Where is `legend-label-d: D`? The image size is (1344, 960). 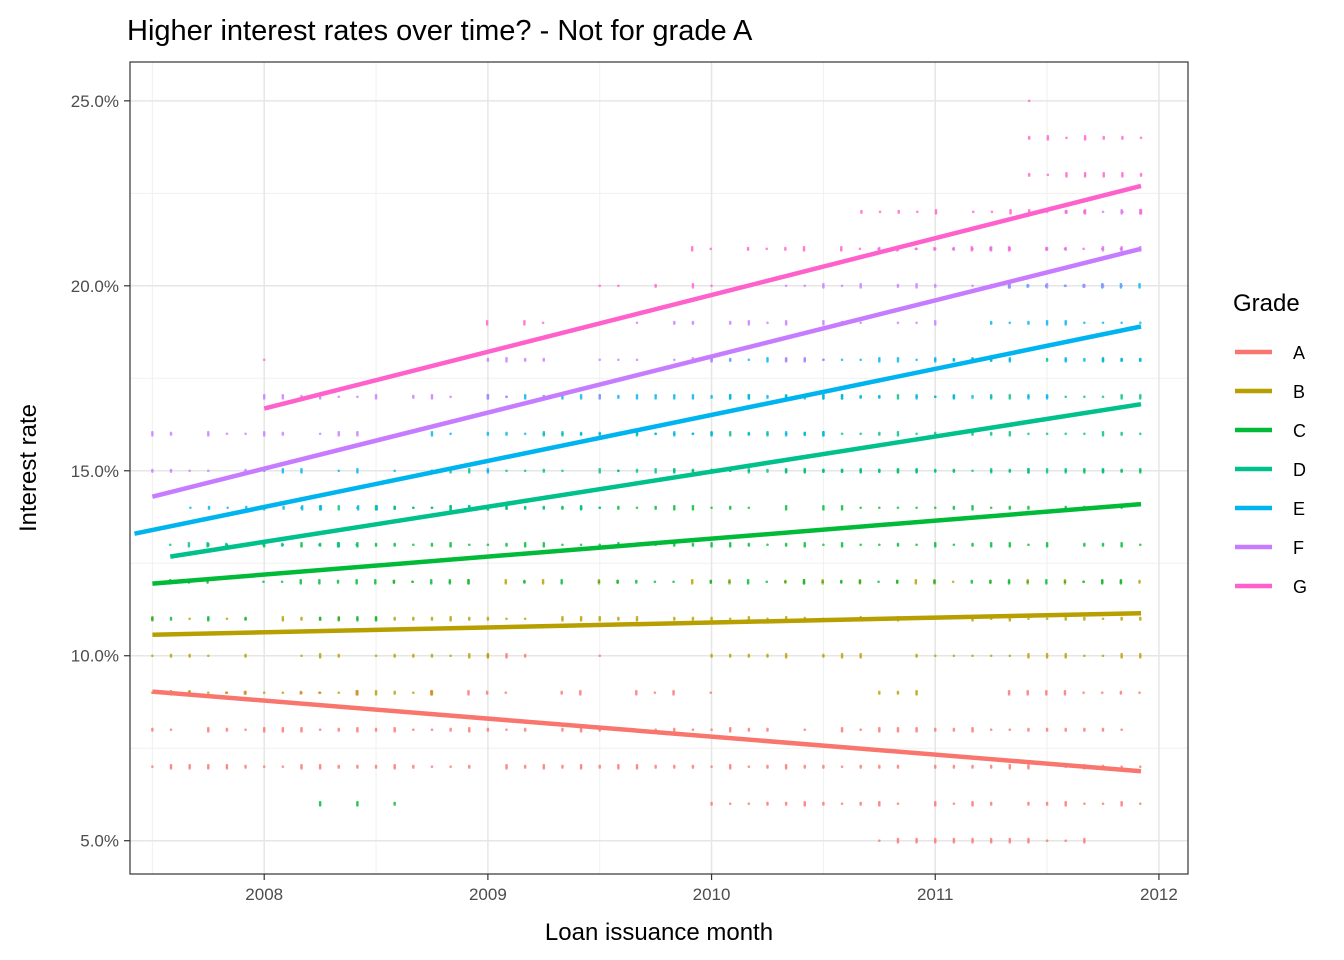 legend-label-d: D is located at coordinates (1299, 470).